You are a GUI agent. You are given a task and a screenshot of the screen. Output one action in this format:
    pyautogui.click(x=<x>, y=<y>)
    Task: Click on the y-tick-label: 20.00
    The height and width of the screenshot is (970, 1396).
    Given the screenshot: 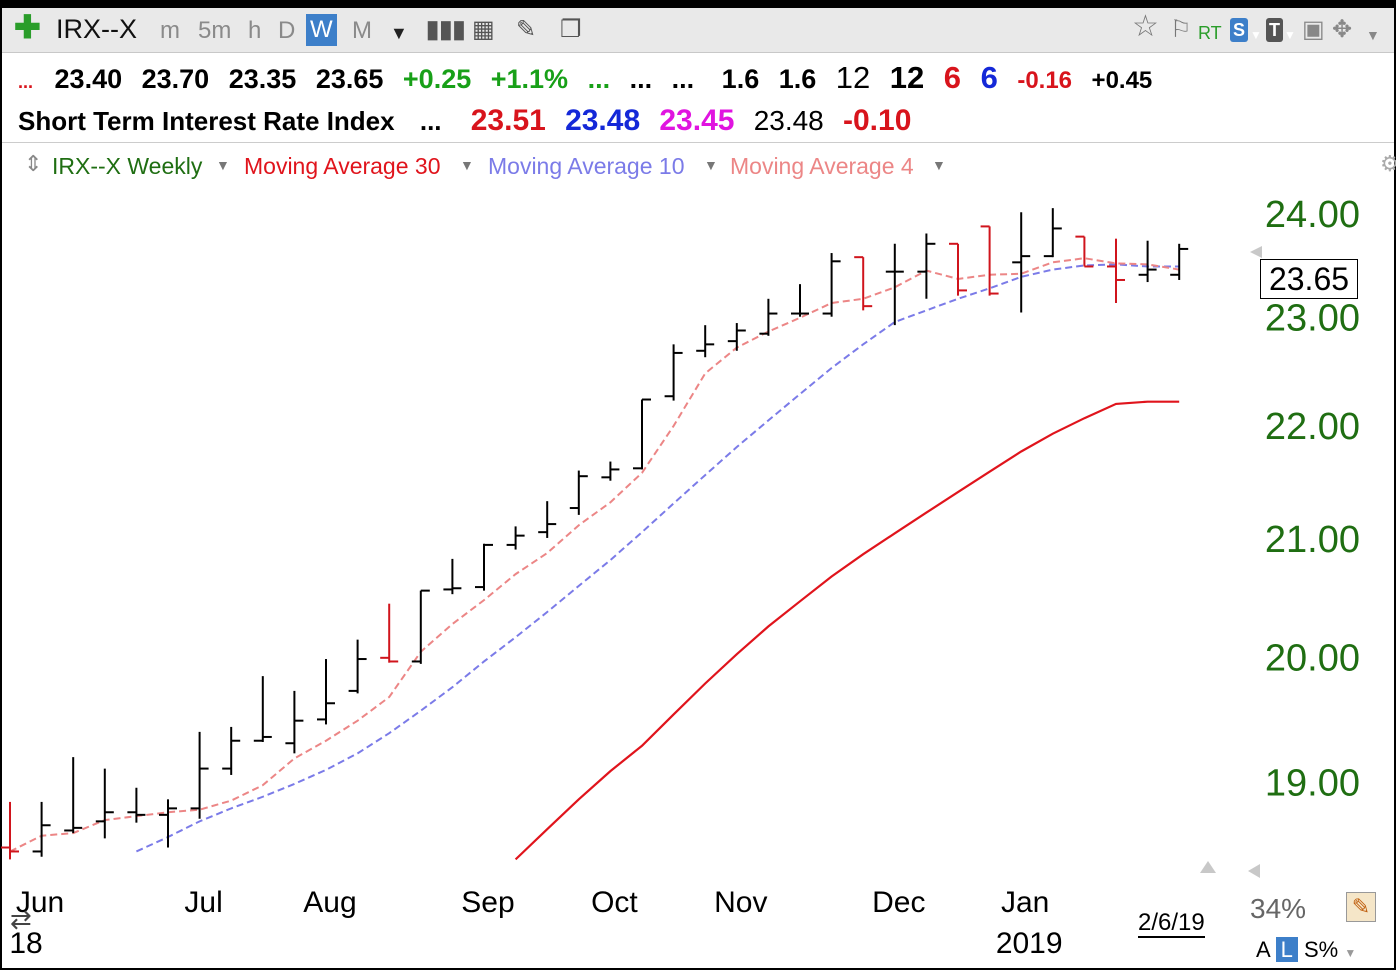 What is the action you would take?
    pyautogui.click(x=1312, y=659)
    